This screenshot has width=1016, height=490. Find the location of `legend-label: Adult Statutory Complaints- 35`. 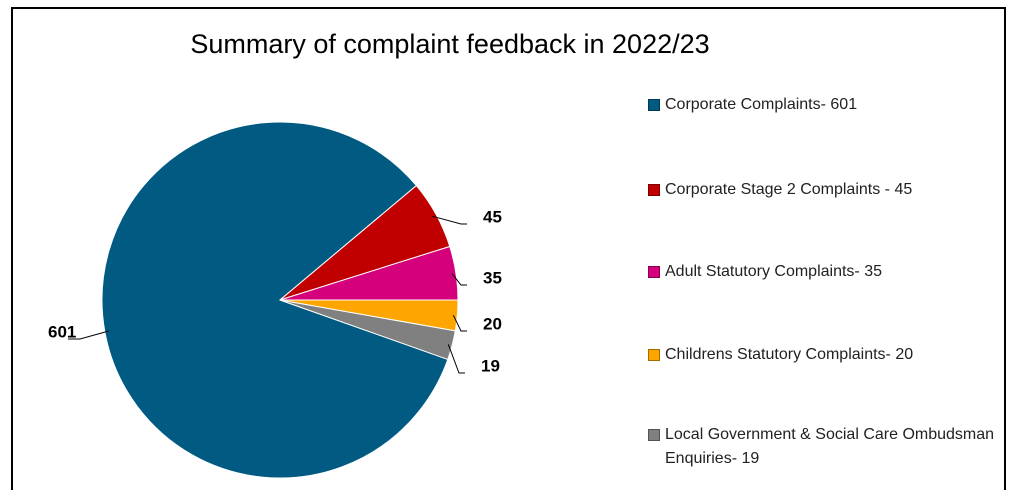

legend-label: Adult Statutory Complaints- 35 is located at coordinates (773, 271).